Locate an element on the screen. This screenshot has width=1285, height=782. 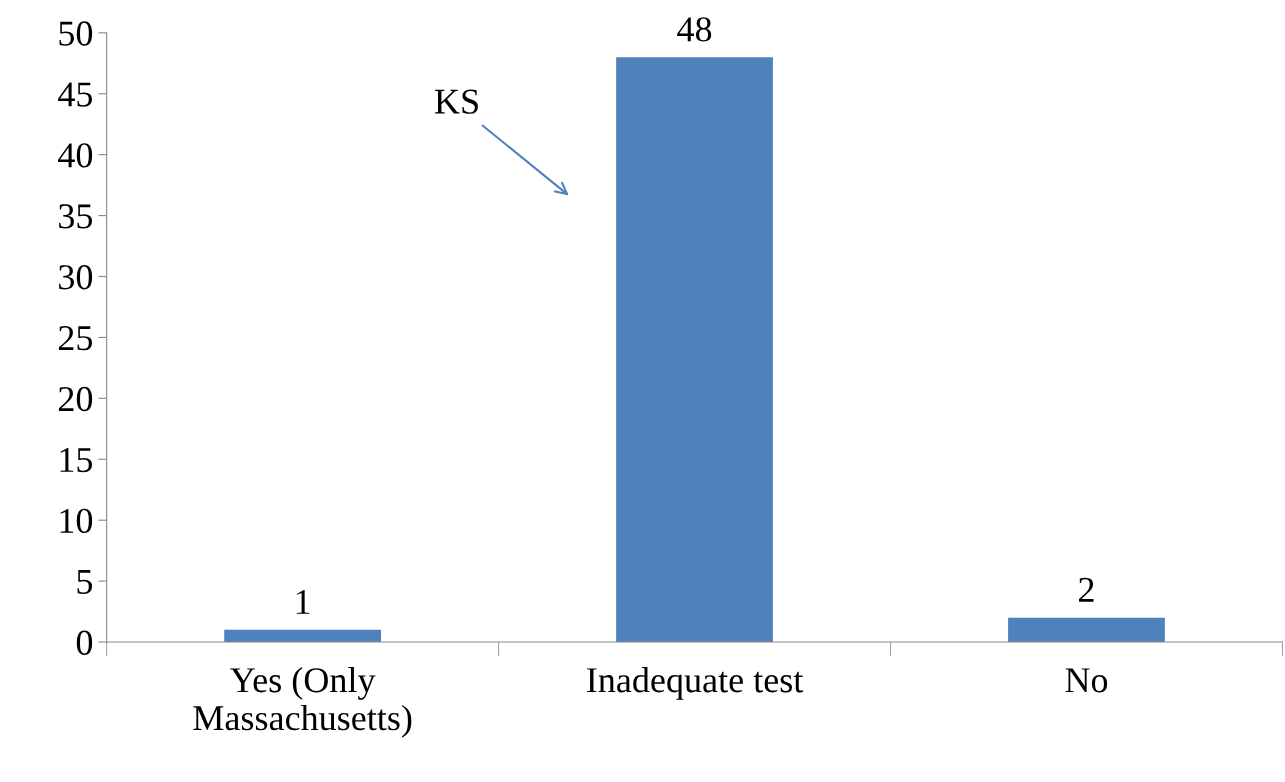
y-tick-label: 25 is located at coordinates (75, 338).